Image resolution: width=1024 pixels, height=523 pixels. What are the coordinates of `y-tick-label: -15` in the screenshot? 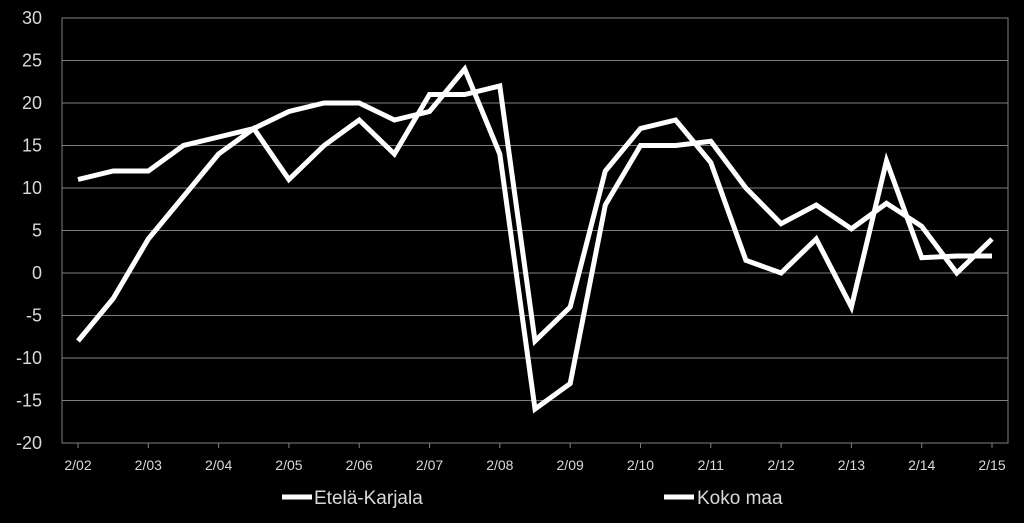 It's located at (29, 401).